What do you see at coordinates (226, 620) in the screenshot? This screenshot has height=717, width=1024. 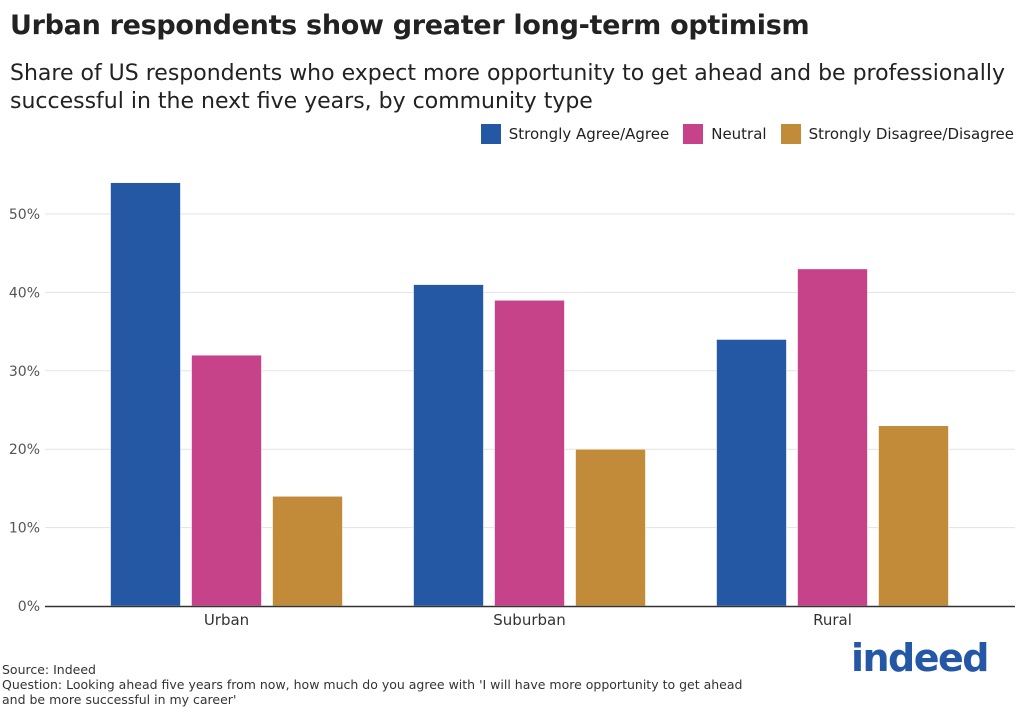 I see `x-tick-label: Urban` at bounding box center [226, 620].